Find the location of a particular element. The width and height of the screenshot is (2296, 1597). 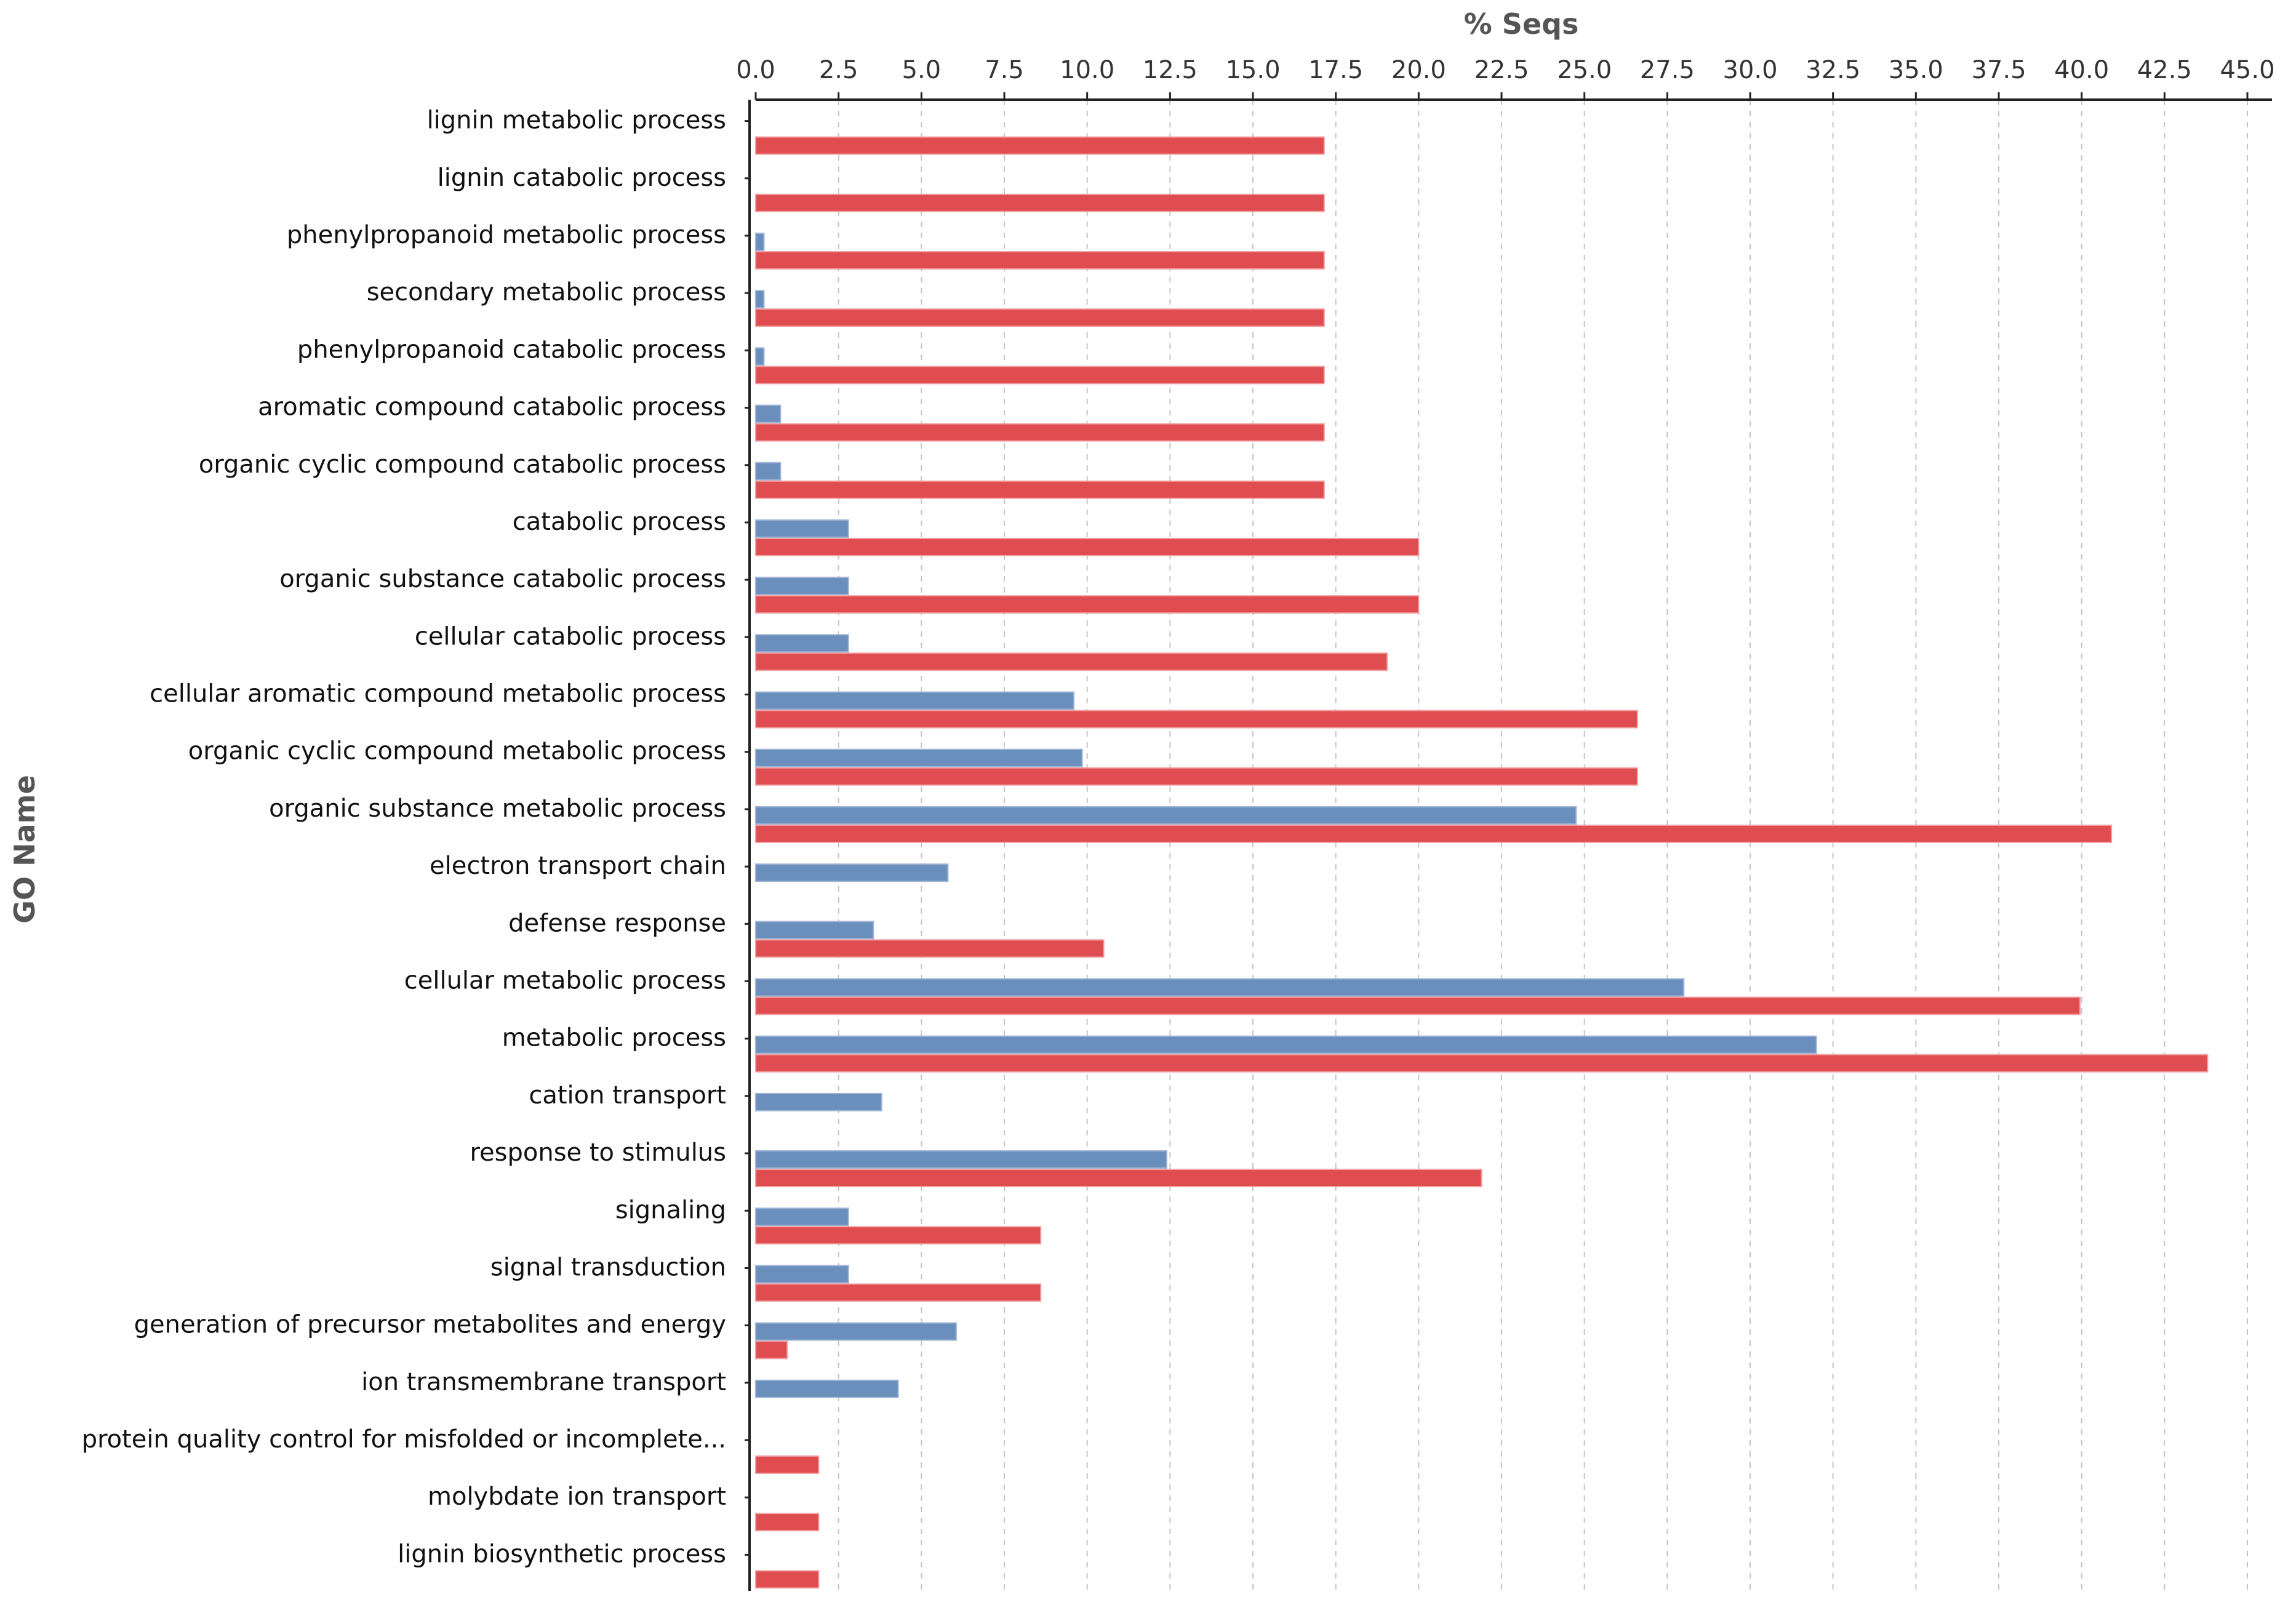

category-label: organic substance metabolic process is located at coordinates (497, 808).